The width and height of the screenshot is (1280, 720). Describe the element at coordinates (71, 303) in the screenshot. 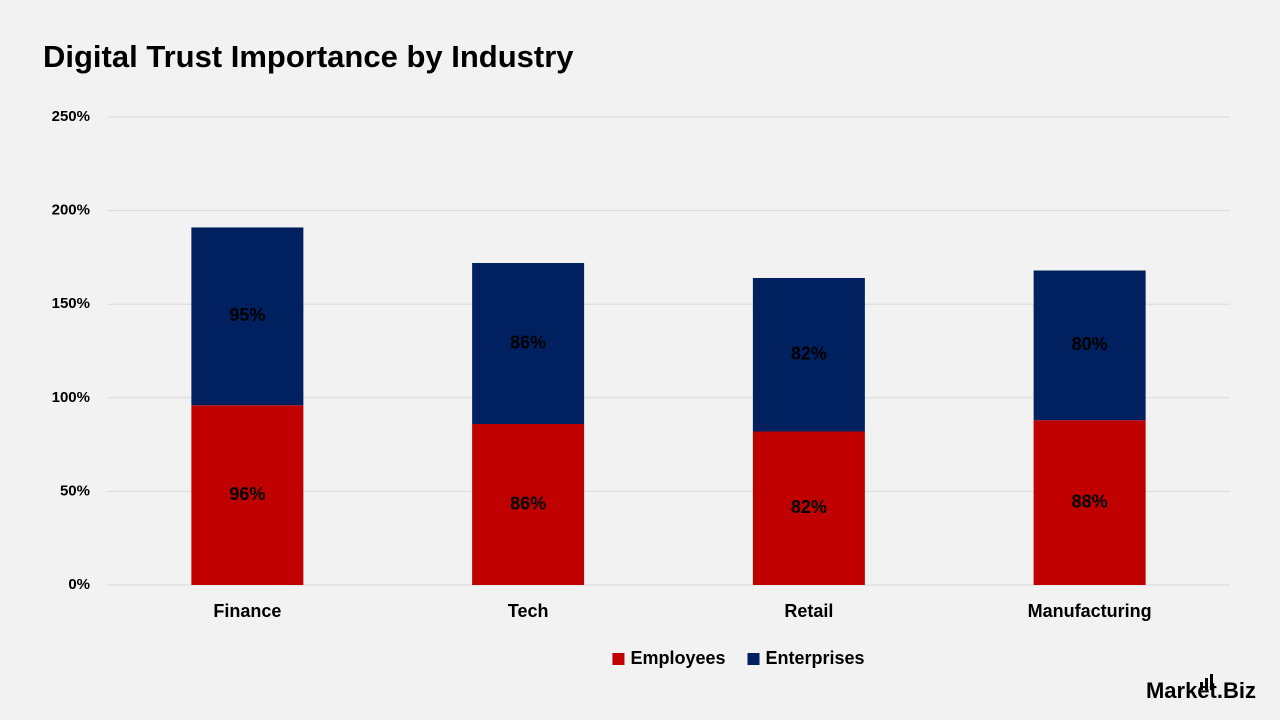

I see `y-tick-label: 150%` at that location.